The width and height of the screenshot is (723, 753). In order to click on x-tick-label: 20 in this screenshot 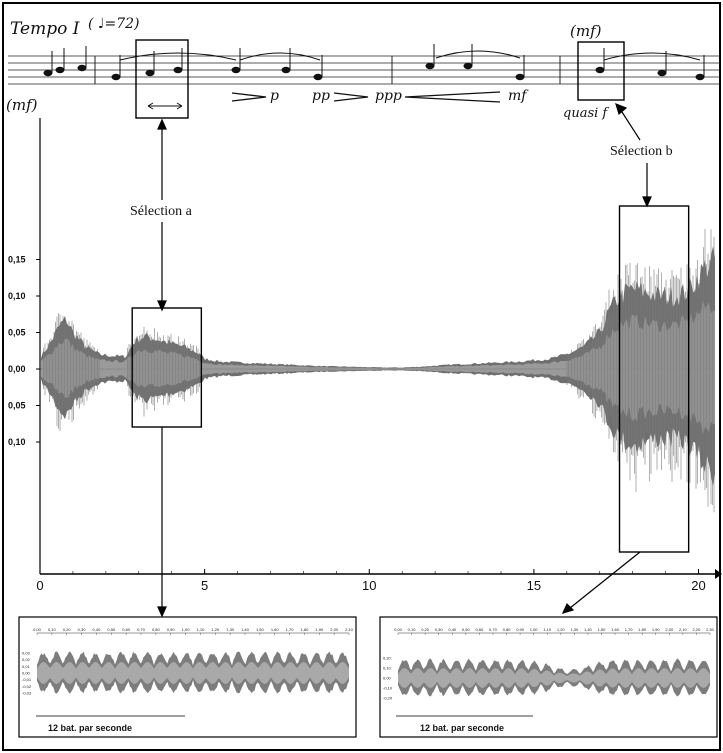, I will do `click(698, 585)`.